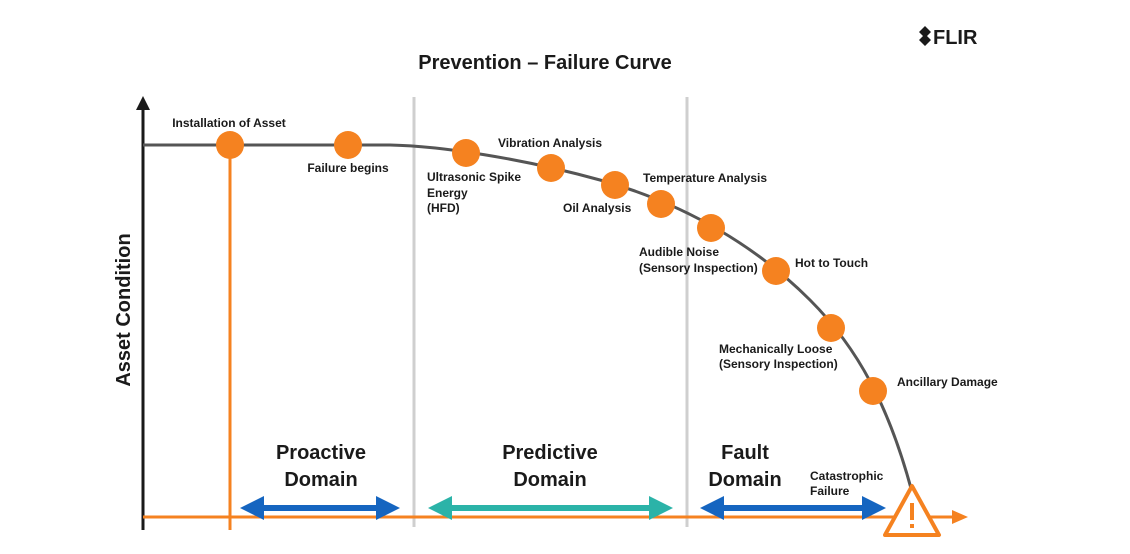 This screenshot has height=554, width=1130. I want to click on node-label: Ultrasonic Spike, so click(474, 177).